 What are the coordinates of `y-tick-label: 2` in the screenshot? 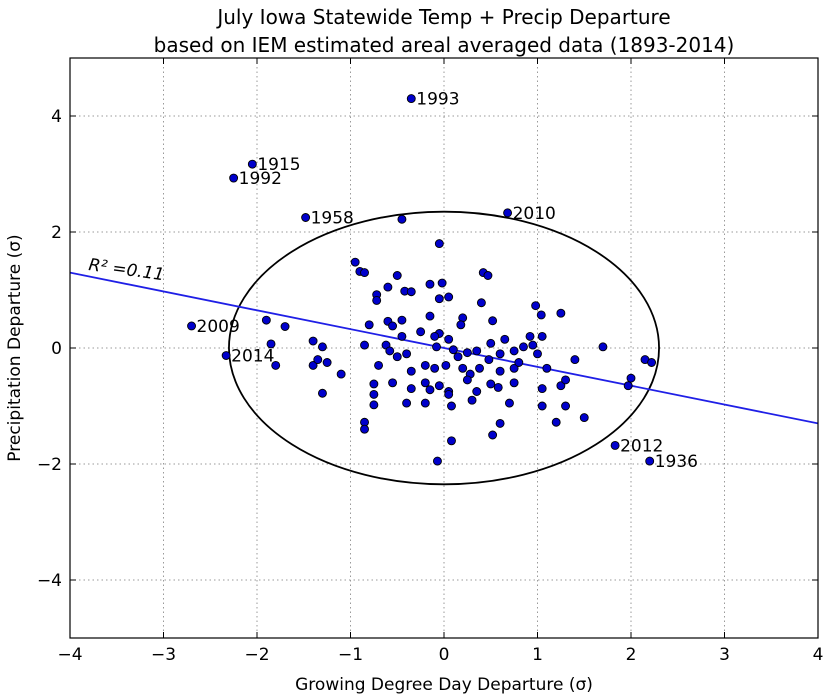 It's located at (56, 233).